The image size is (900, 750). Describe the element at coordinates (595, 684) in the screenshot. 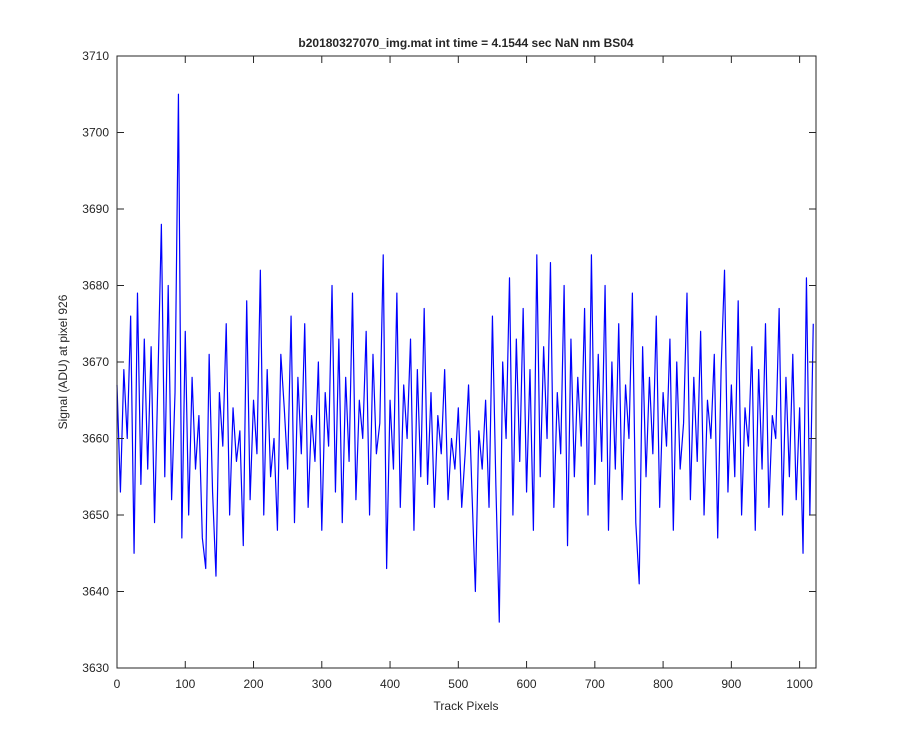

I see `x-tick-label: 700` at that location.